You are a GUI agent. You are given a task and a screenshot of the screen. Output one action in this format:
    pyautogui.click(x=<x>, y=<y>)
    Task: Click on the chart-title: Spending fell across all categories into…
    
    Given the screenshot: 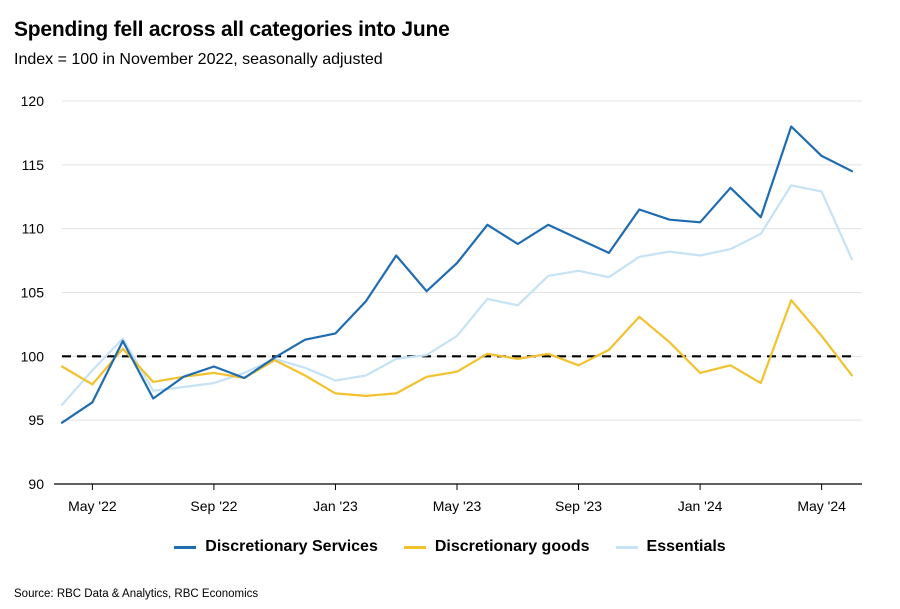 What is the action you would take?
    pyautogui.click(x=232, y=29)
    